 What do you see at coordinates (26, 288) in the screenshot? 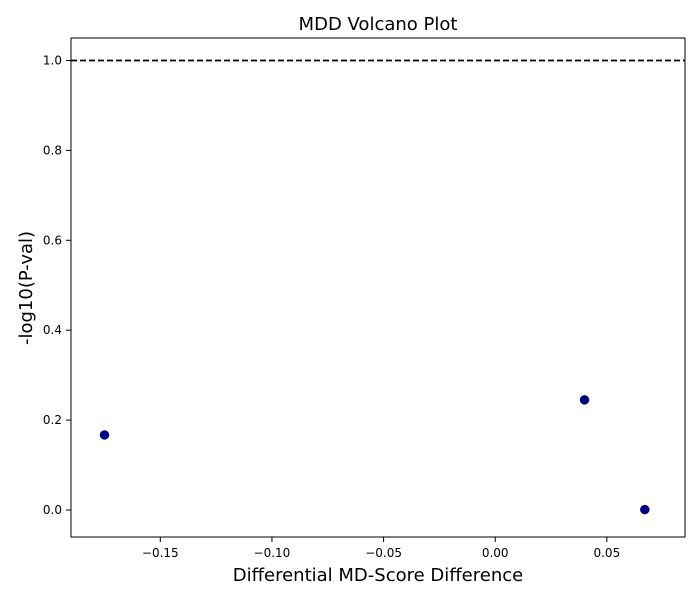
I see `y-axis-label: -log10(P-val)` at bounding box center [26, 288].